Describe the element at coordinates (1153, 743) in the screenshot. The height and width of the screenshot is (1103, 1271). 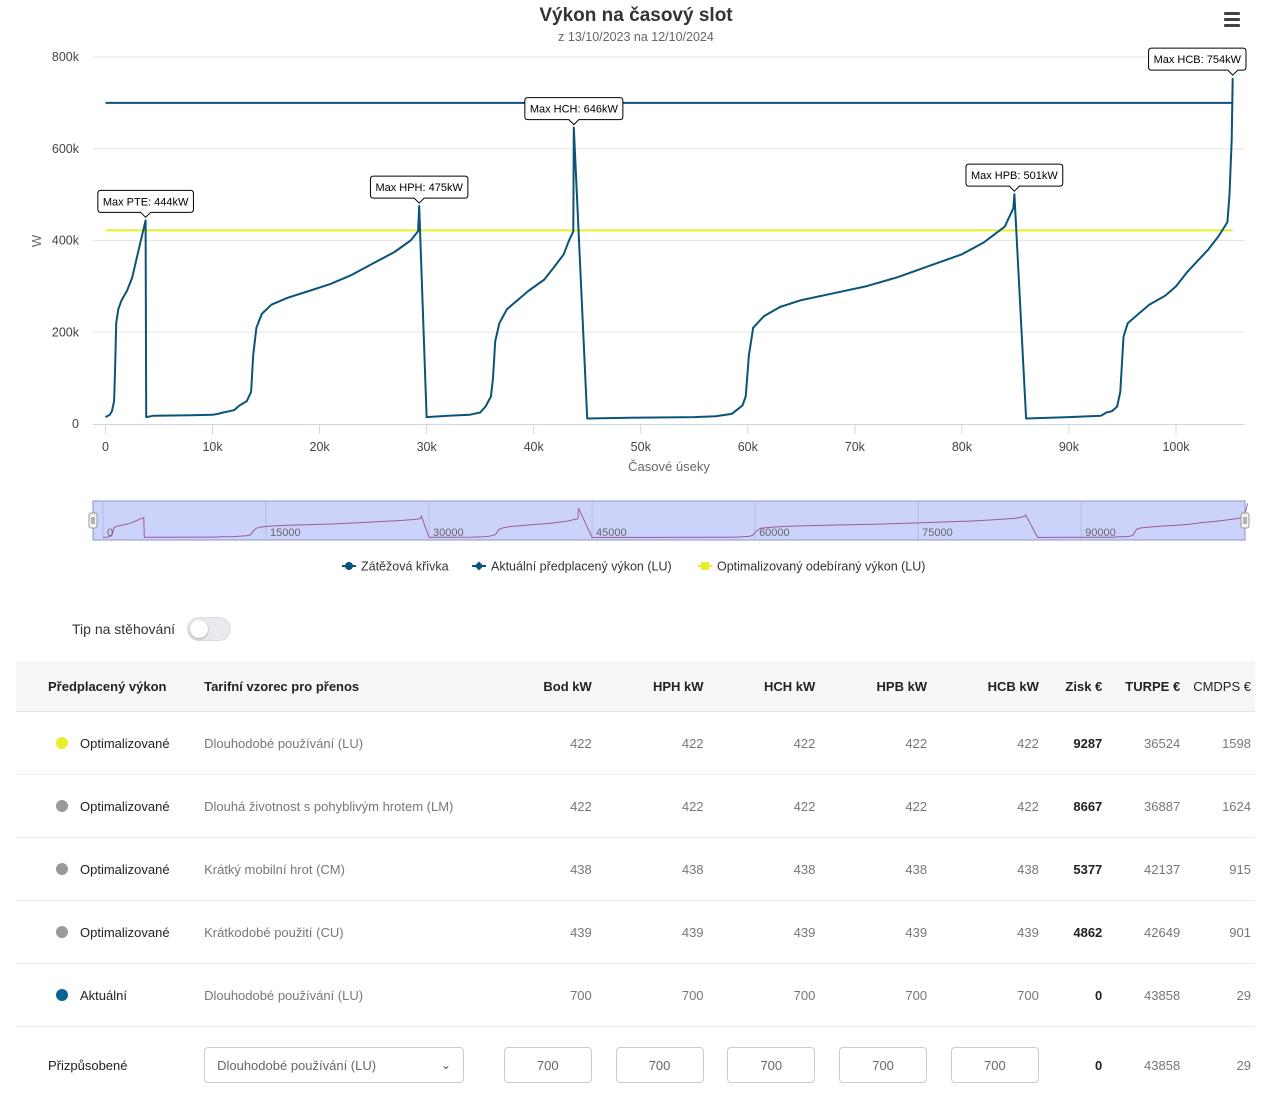
I see `row-turpe: 36524` at that location.